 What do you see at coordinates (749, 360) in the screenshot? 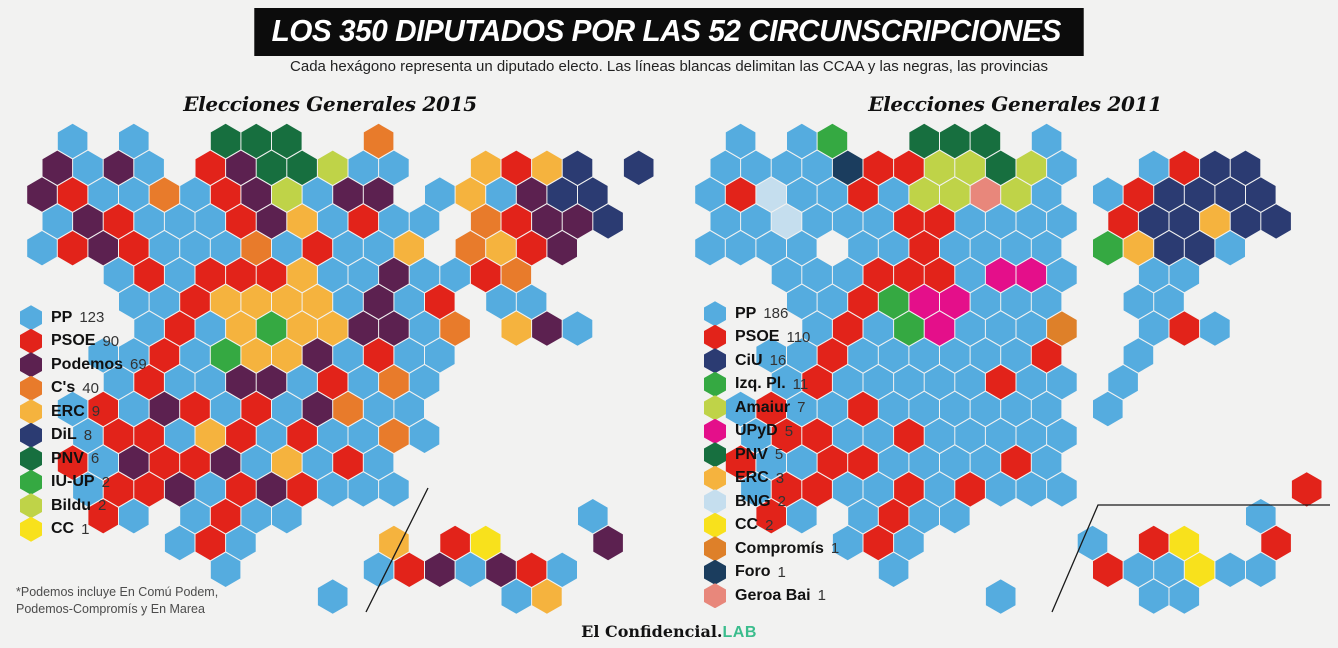
I see `legend-party-label: CiU` at bounding box center [749, 360].